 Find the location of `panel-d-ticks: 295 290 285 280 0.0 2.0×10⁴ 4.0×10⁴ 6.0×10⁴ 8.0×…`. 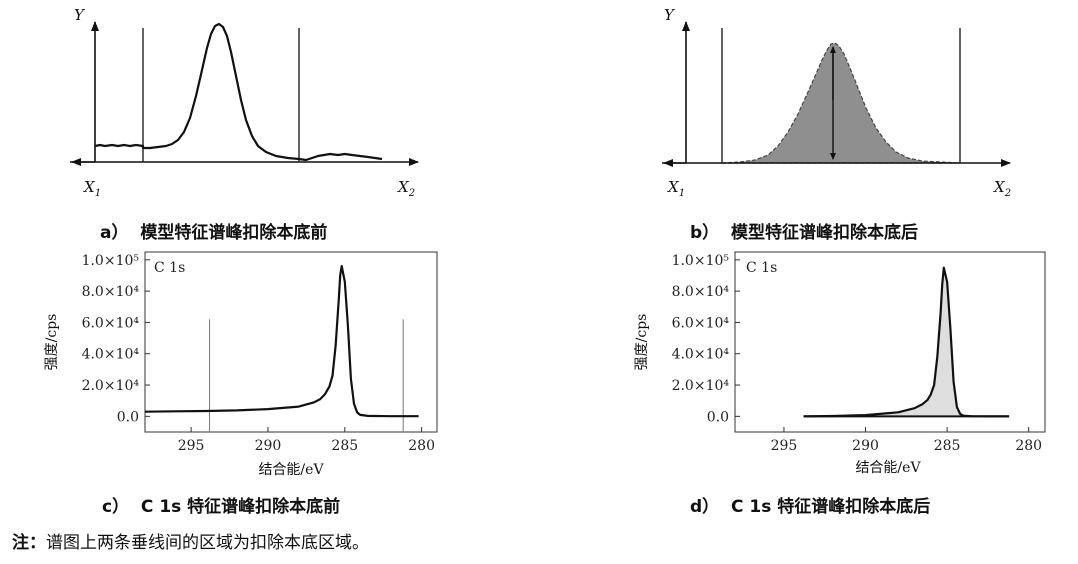

panel-d-ticks: 295 290 285 280 0.0 2.0×10⁴ 4.0×10⁴ 6.0×10⁴ 8.0×… is located at coordinates (857, 353).